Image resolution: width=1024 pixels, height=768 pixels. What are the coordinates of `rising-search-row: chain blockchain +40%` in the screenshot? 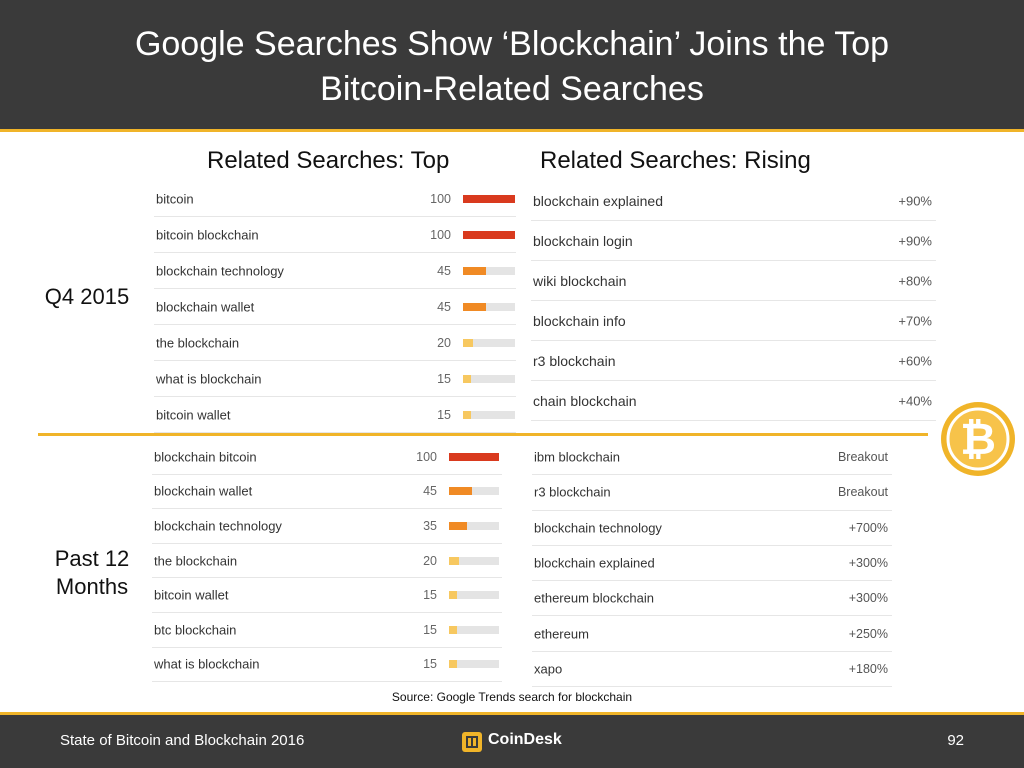 It's located at (733, 401).